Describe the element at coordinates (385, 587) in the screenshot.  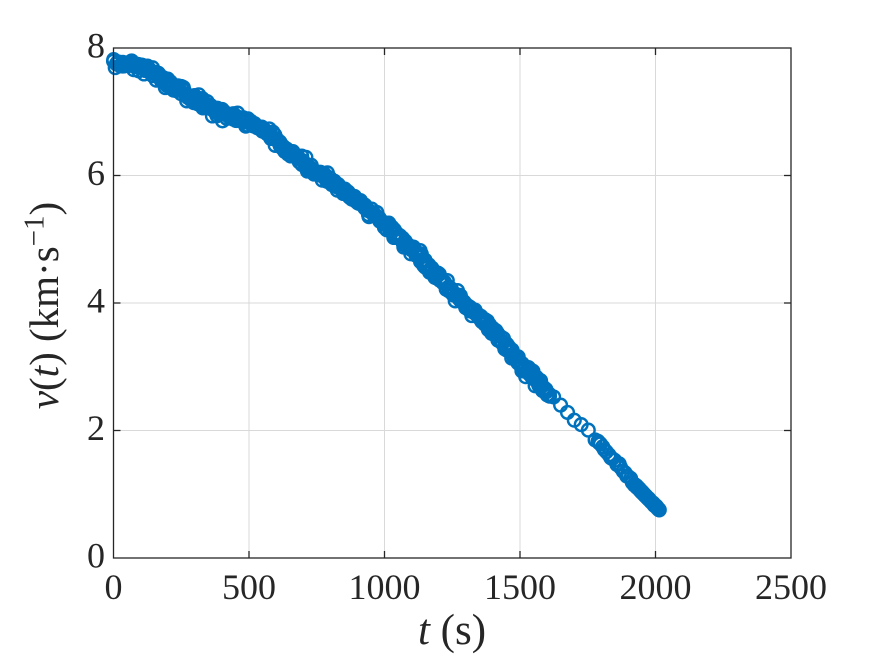
I see `svg-text: 1000` at that location.